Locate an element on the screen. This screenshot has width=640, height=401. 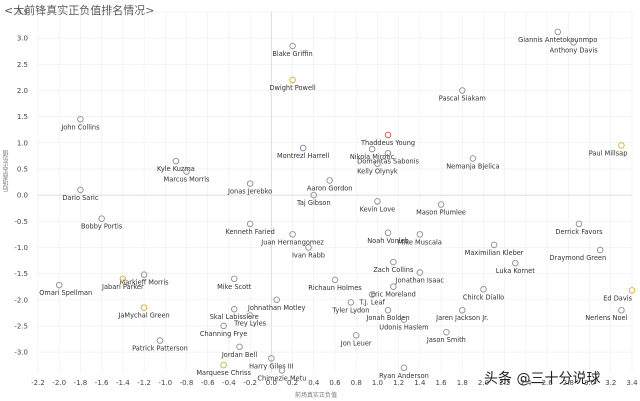
y-tick-label: 3.0 is located at coordinates (22, 39).